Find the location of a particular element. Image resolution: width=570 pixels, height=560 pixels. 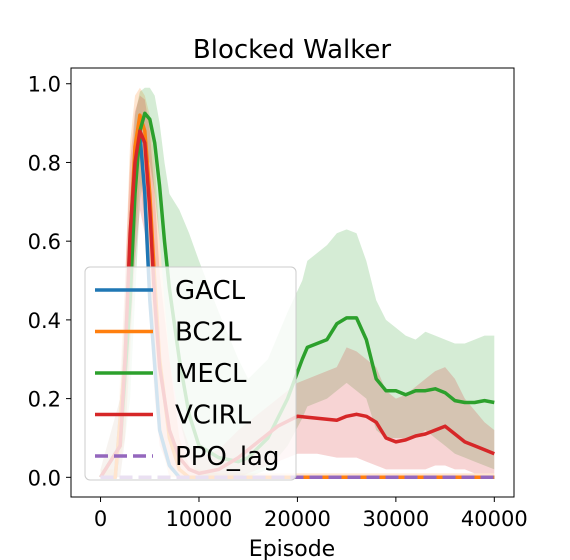

y-tick-label: 1.0 is located at coordinates (44, 85).